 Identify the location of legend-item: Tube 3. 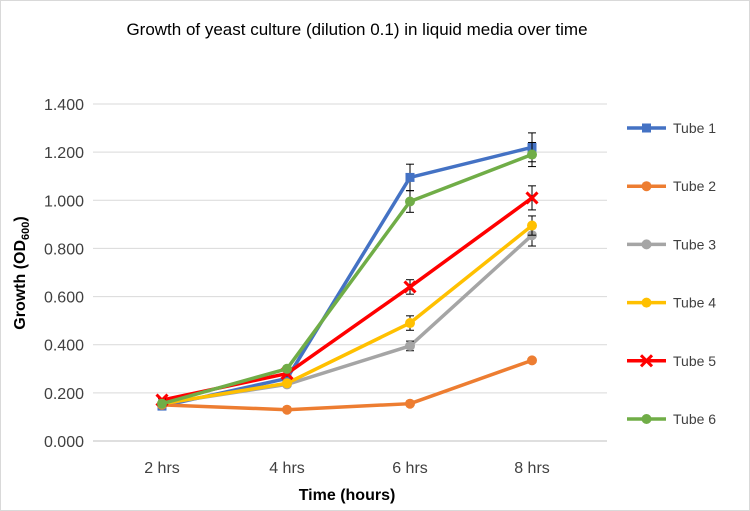
(671, 244).